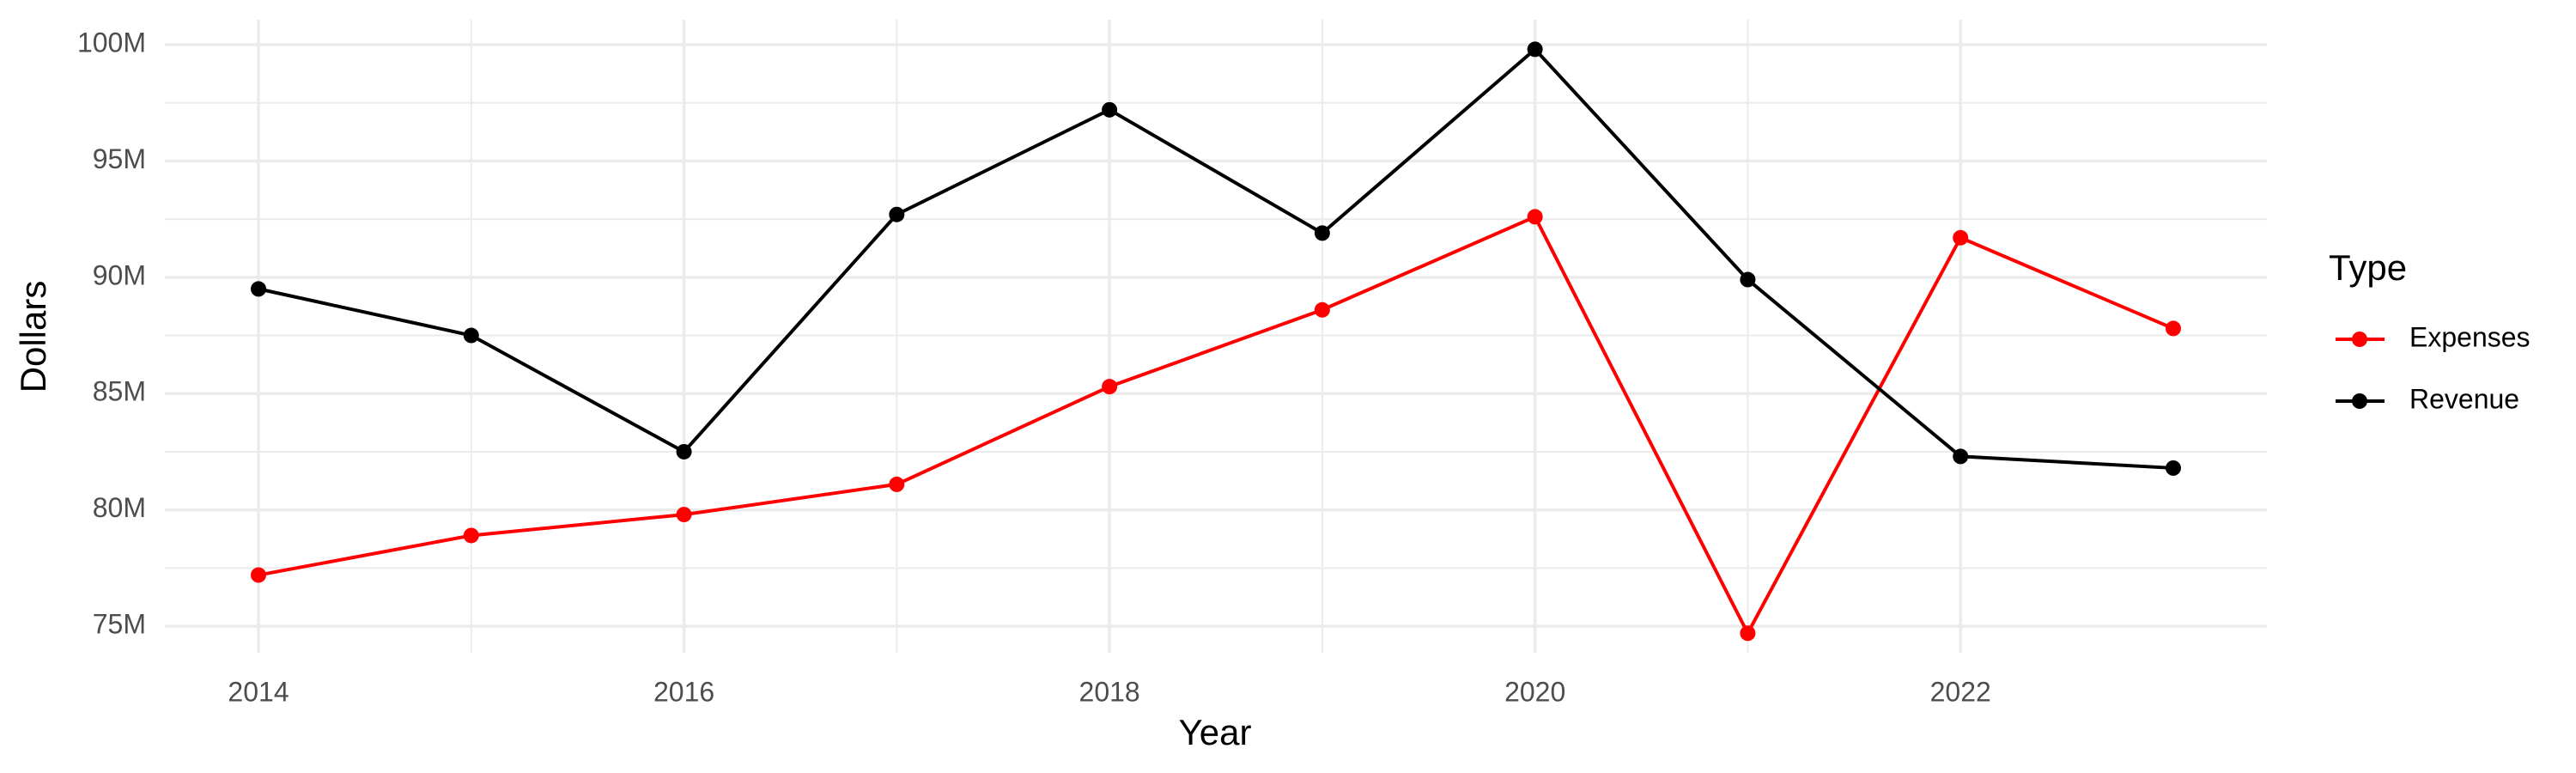  What do you see at coordinates (2464, 398) in the screenshot?
I see `legend-label: Revenue` at bounding box center [2464, 398].